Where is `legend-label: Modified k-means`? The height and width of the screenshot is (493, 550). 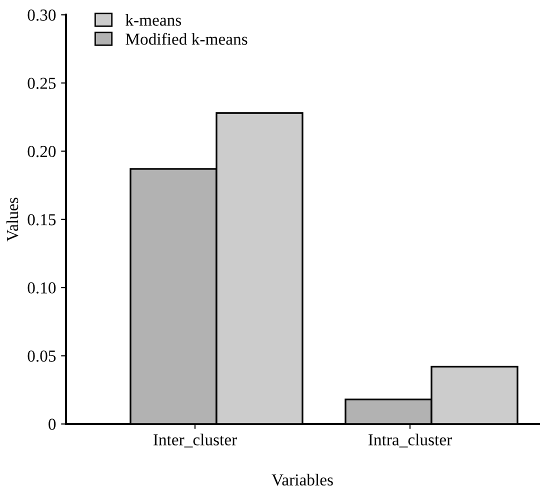 legend-label: Modified k-means is located at coordinates (187, 38).